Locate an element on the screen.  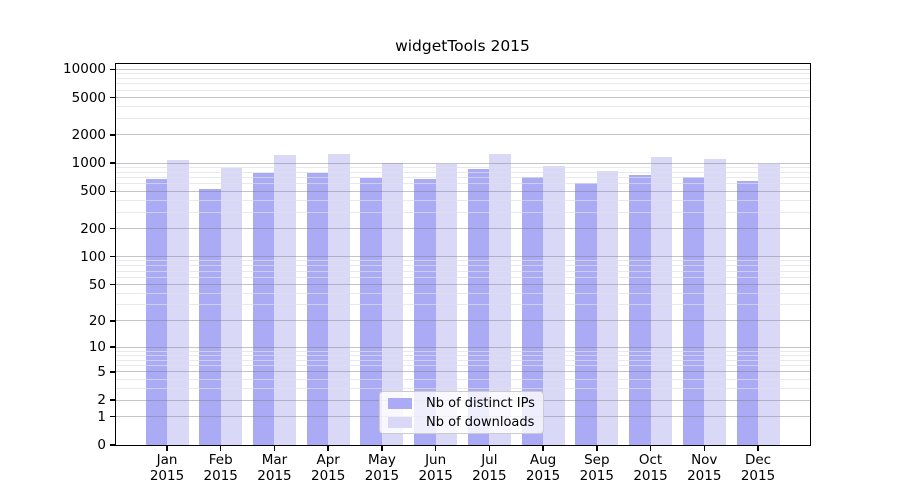
bar-distinct-ips-feb is located at coordinates (210, 317).